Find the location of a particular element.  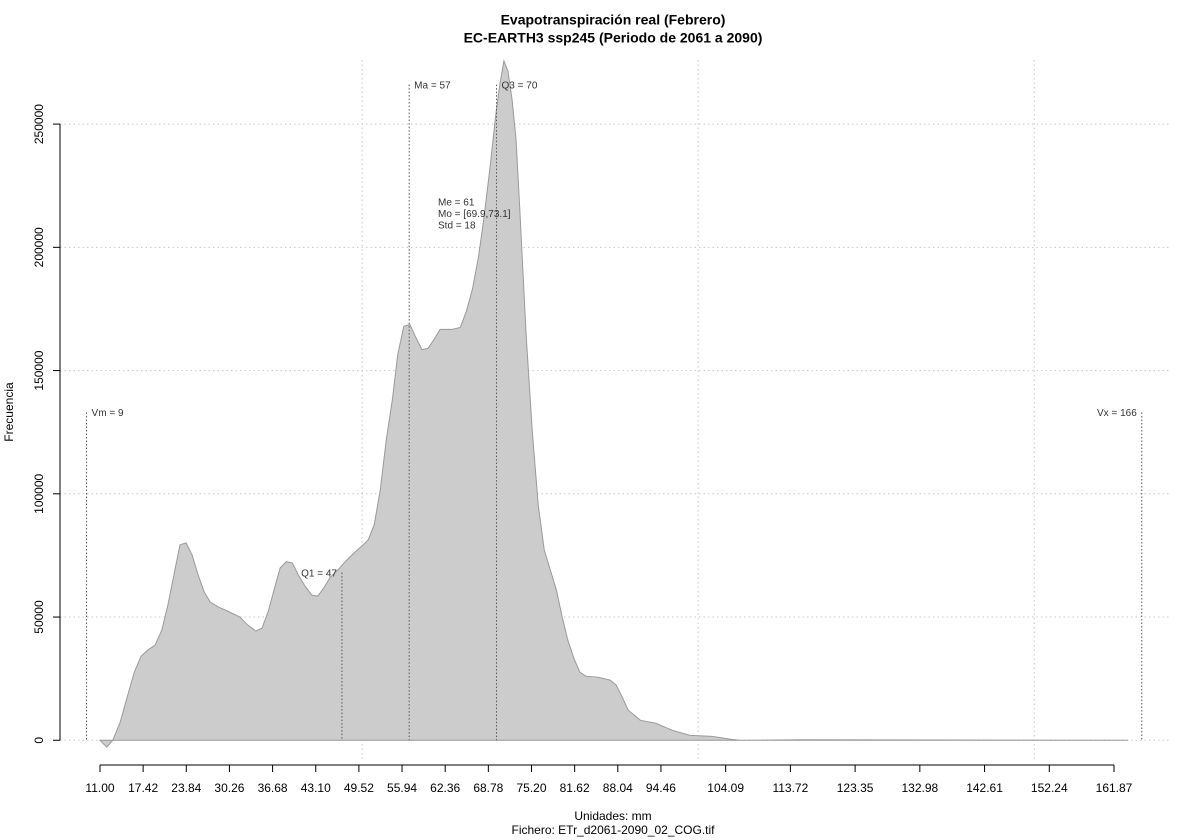

x-tick-label: 152.24 is located at coordinates (1049, 788).